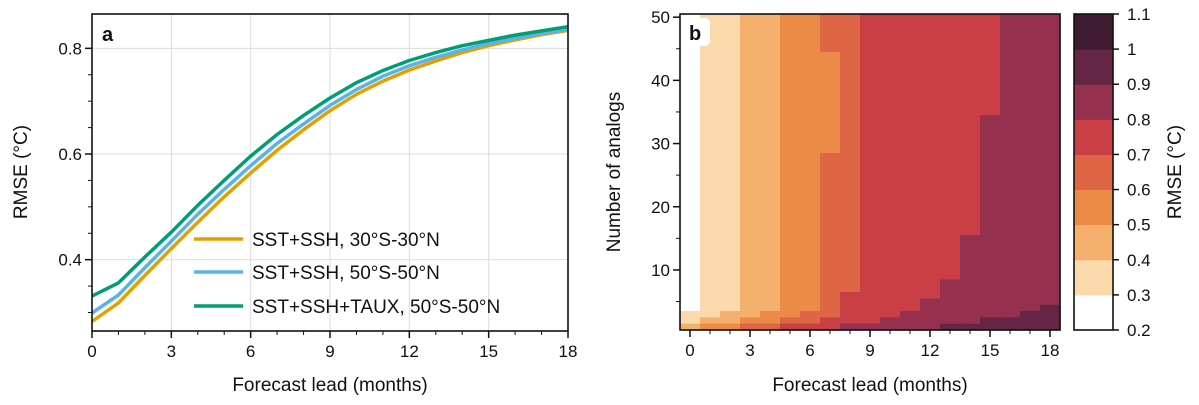  I want to click on panel-label-box-b, so click(697, 32).